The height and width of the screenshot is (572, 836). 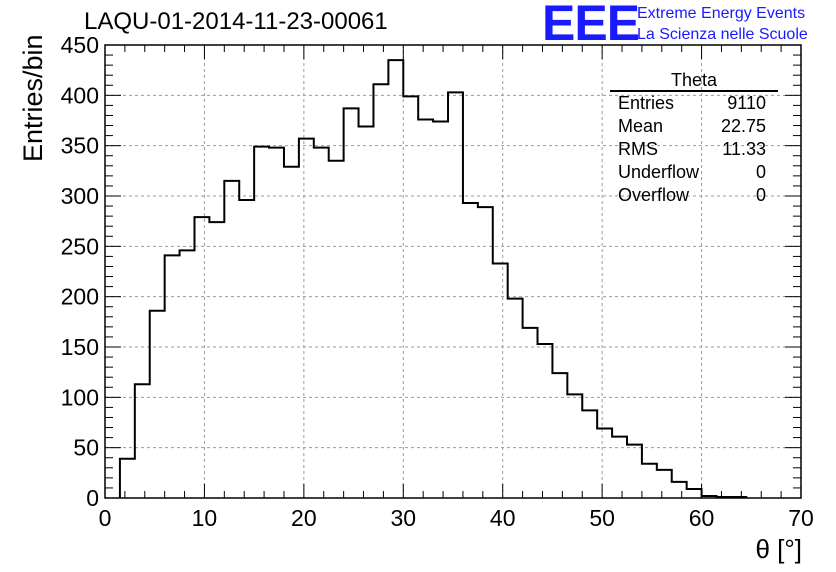 What do you see at coordinates (778, 549) in the screenshot?
I see `x-axis-label: θ [°]` at bounding box center [778, 549].